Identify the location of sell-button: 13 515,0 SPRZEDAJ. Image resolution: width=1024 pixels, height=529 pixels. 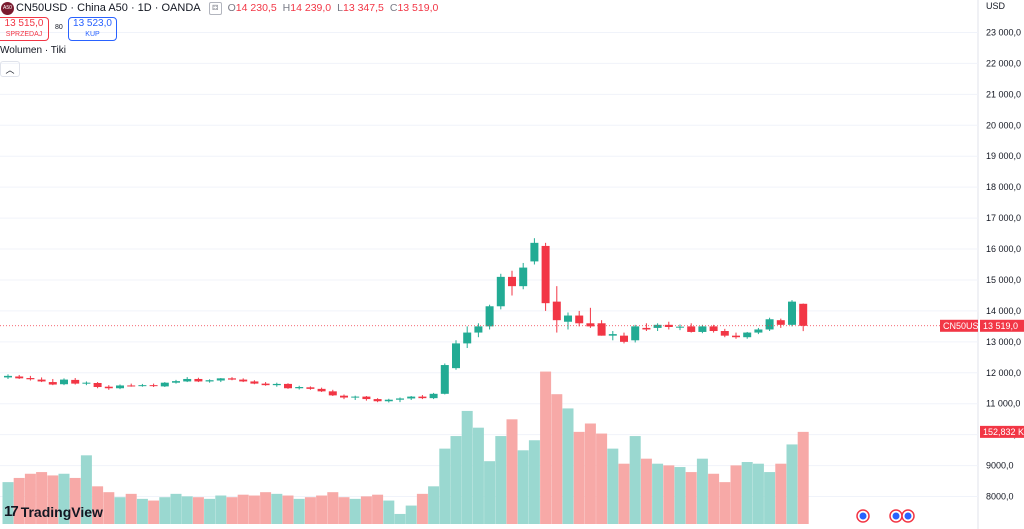
(24, 29).